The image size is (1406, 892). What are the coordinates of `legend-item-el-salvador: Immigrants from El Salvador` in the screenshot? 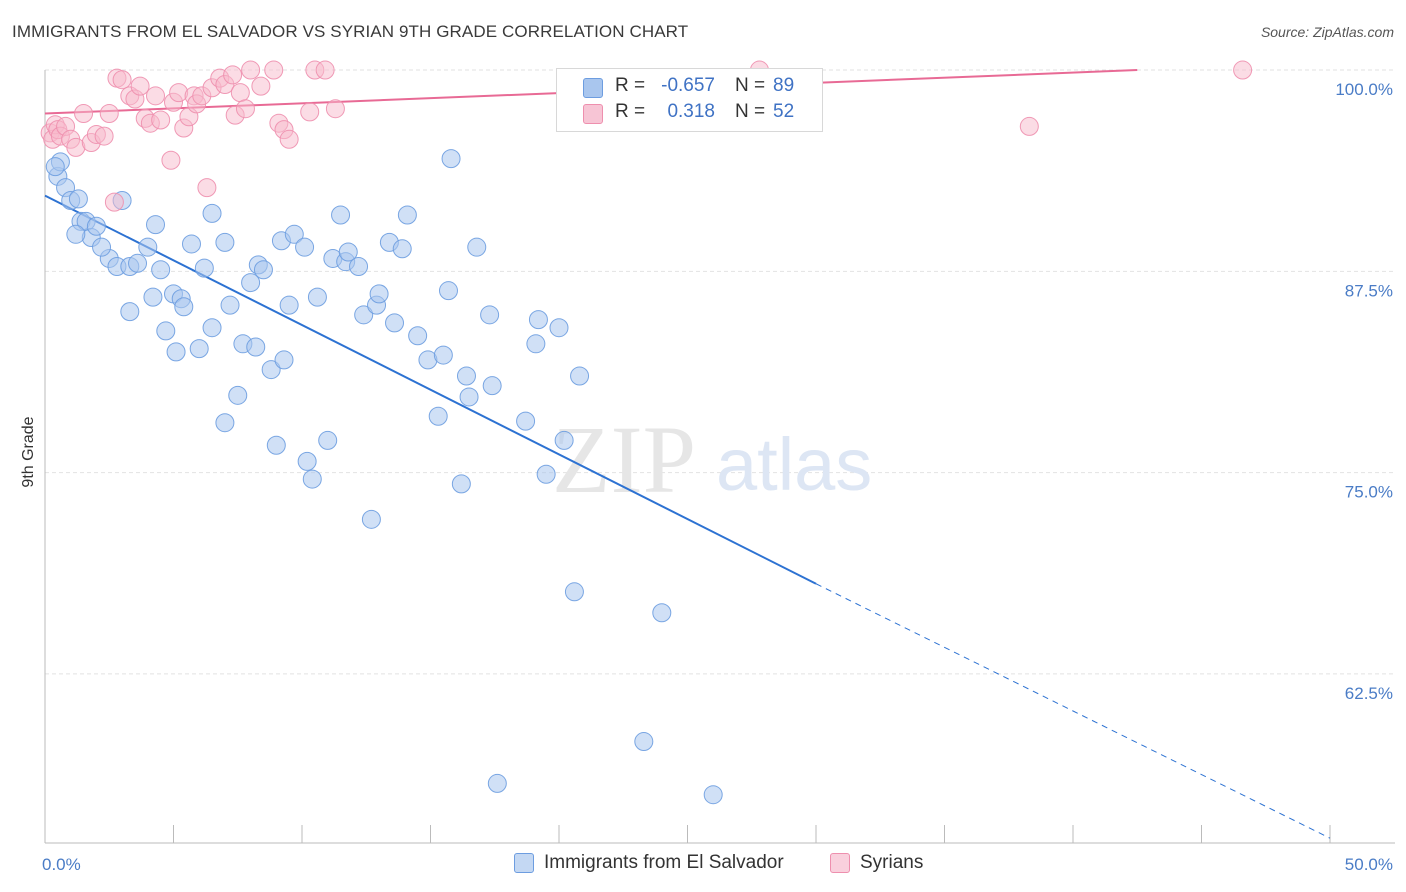 It's located at (649, 863).